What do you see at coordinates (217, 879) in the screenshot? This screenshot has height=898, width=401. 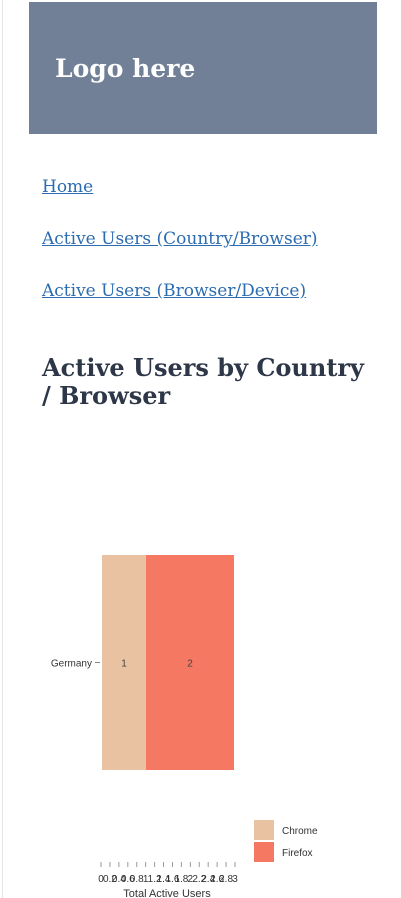 I see `x-axis-tick-label: 2.6` at bounding box center [217, 879].